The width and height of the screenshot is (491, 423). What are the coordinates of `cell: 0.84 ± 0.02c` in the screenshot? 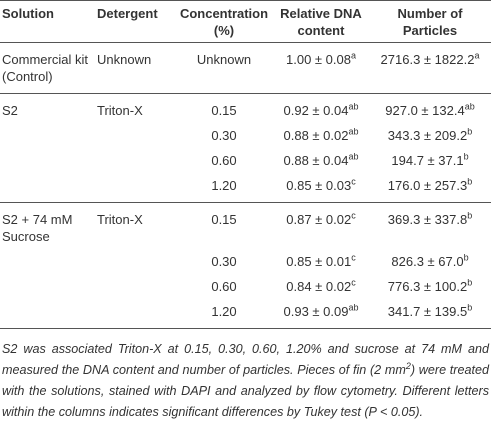 It's located at (321, 286).